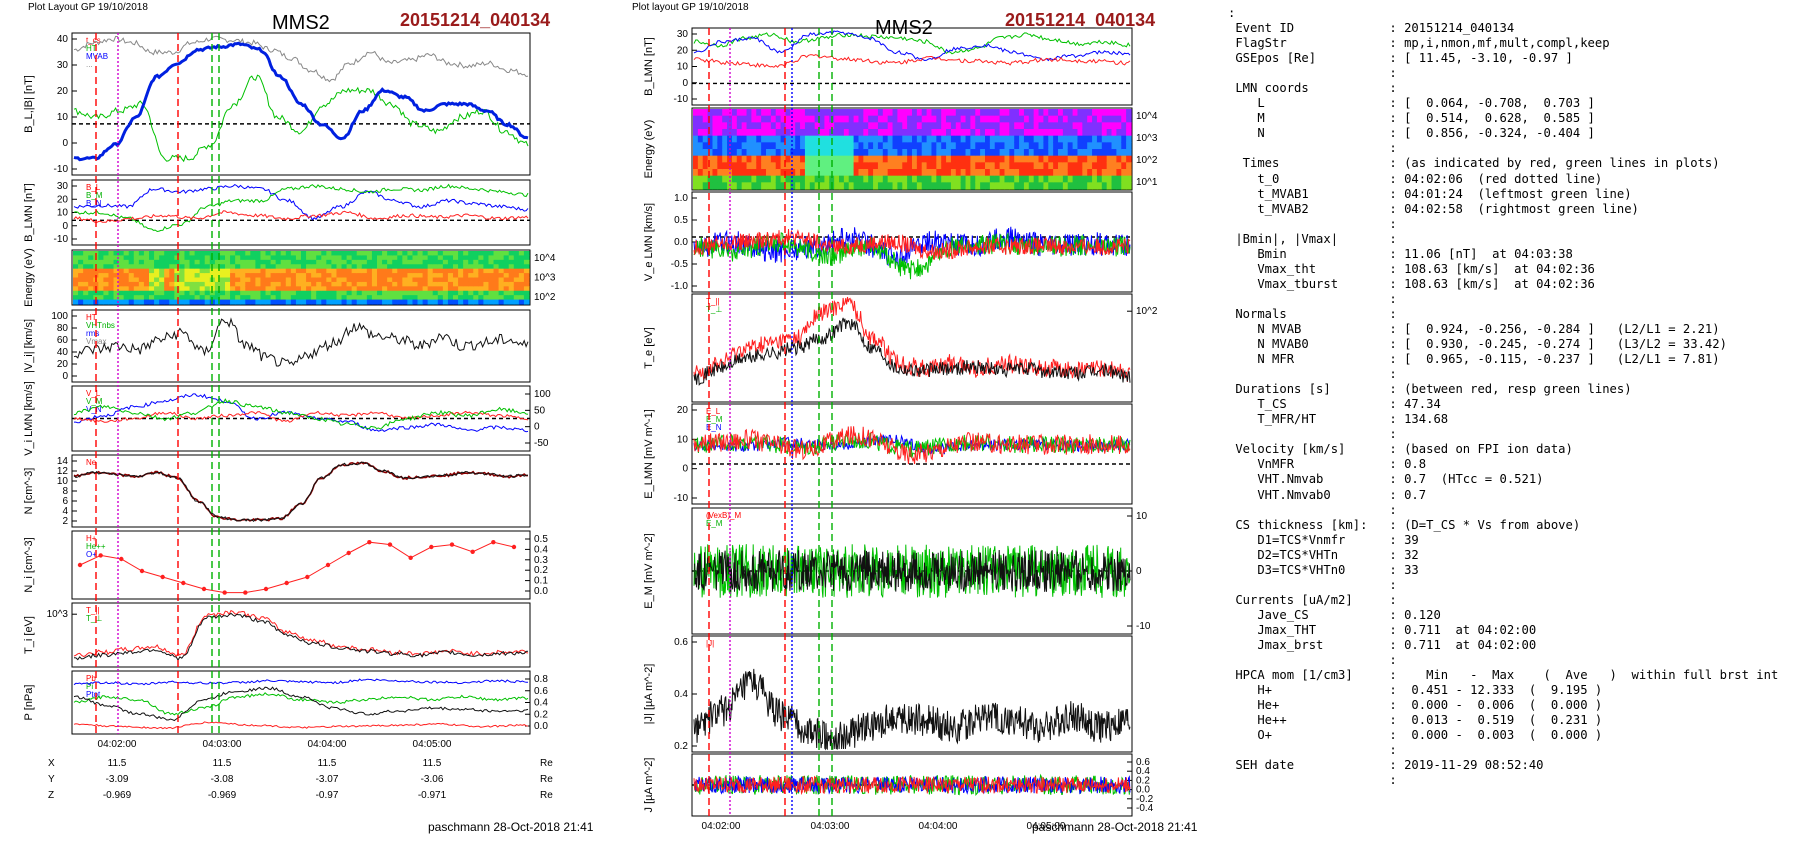  Describe the element at coordinates (1147, 138) in the screenshot. I see `y-tick-label: 10^3` at that location.